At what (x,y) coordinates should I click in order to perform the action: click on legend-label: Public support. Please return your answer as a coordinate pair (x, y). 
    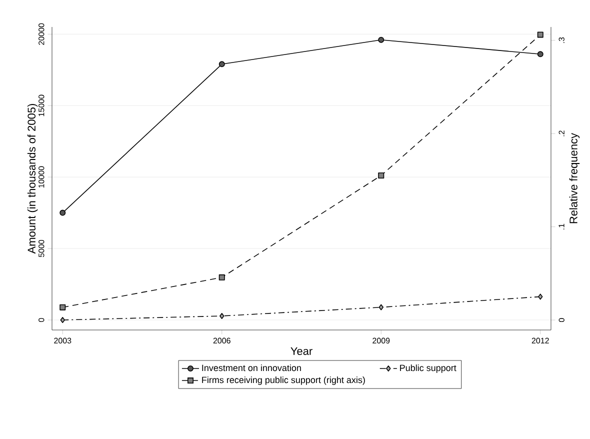
    Looking at the image, I should click on (428, 368).